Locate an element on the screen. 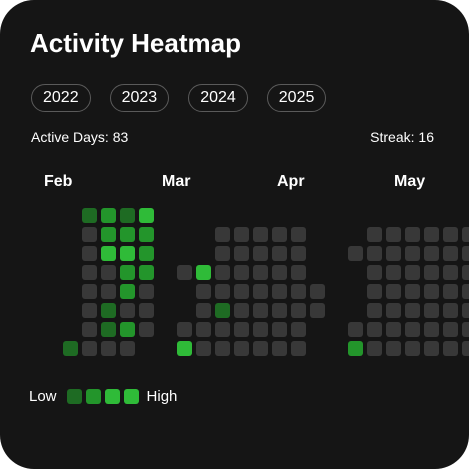 The width and height of the screenshot is (469, 469). year-2025-button: 2025 is located at coordinates (296, 98).